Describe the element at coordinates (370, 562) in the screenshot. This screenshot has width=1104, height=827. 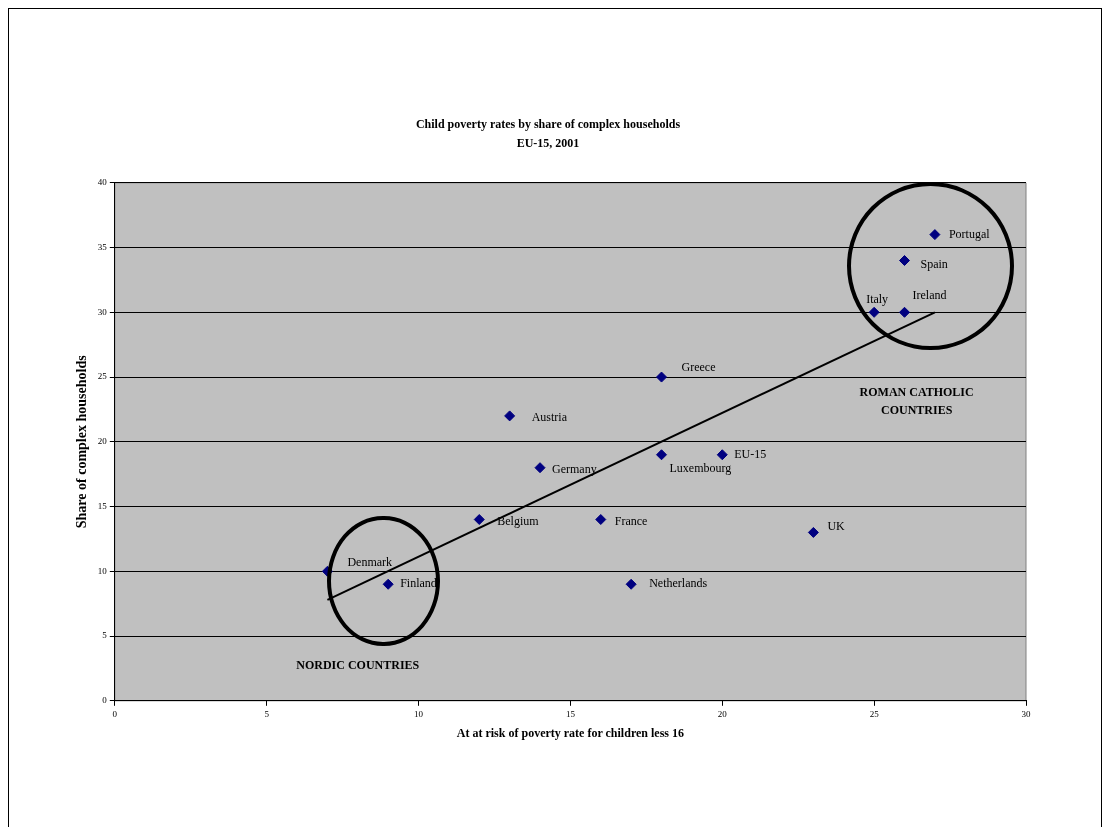
I see `annotation: Denmark` at that location.